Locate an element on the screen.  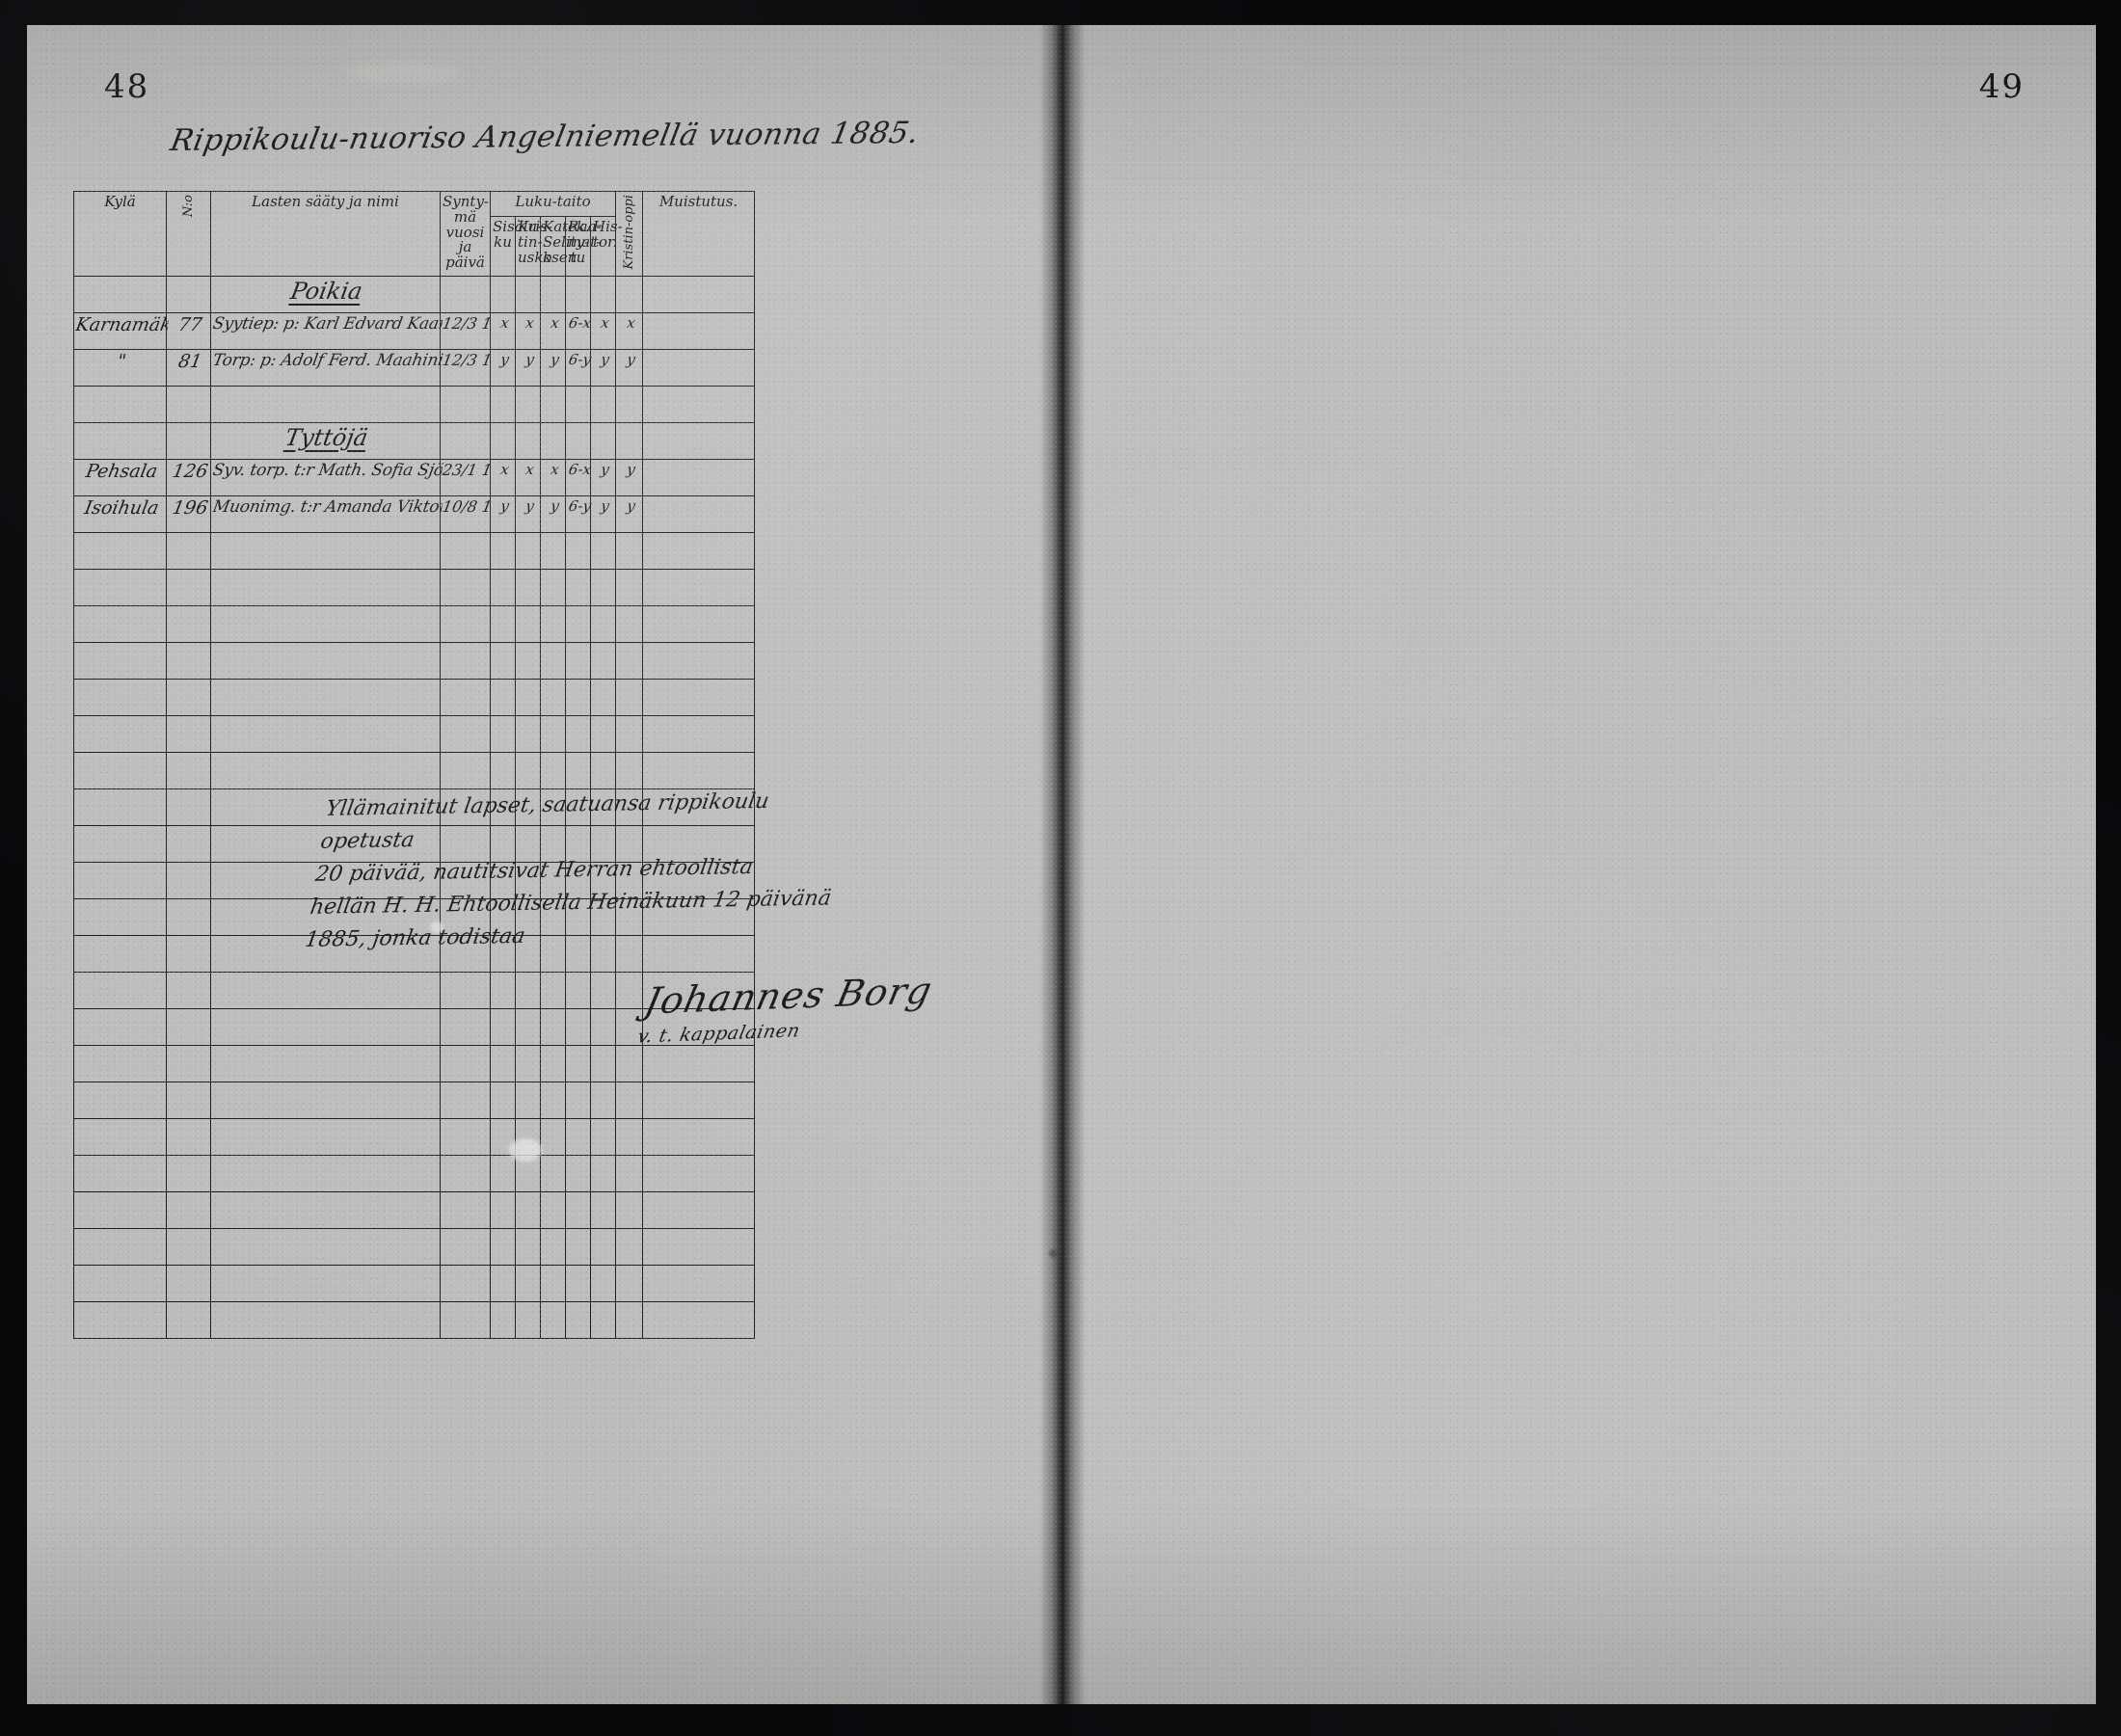
cell-birth: 10/8 1870 is located at coordinates (465, 514).